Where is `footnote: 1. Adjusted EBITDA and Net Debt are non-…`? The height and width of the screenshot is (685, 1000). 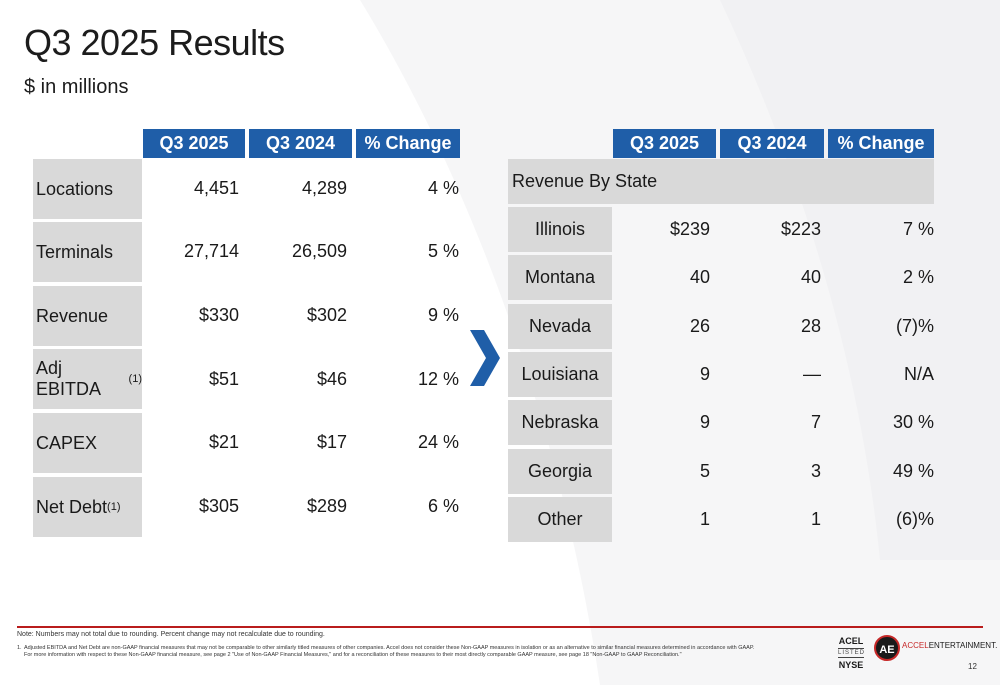 footnote: 1. Adjusted EBITDA and Net Debt are non-… is located at coordinates (387, 652).